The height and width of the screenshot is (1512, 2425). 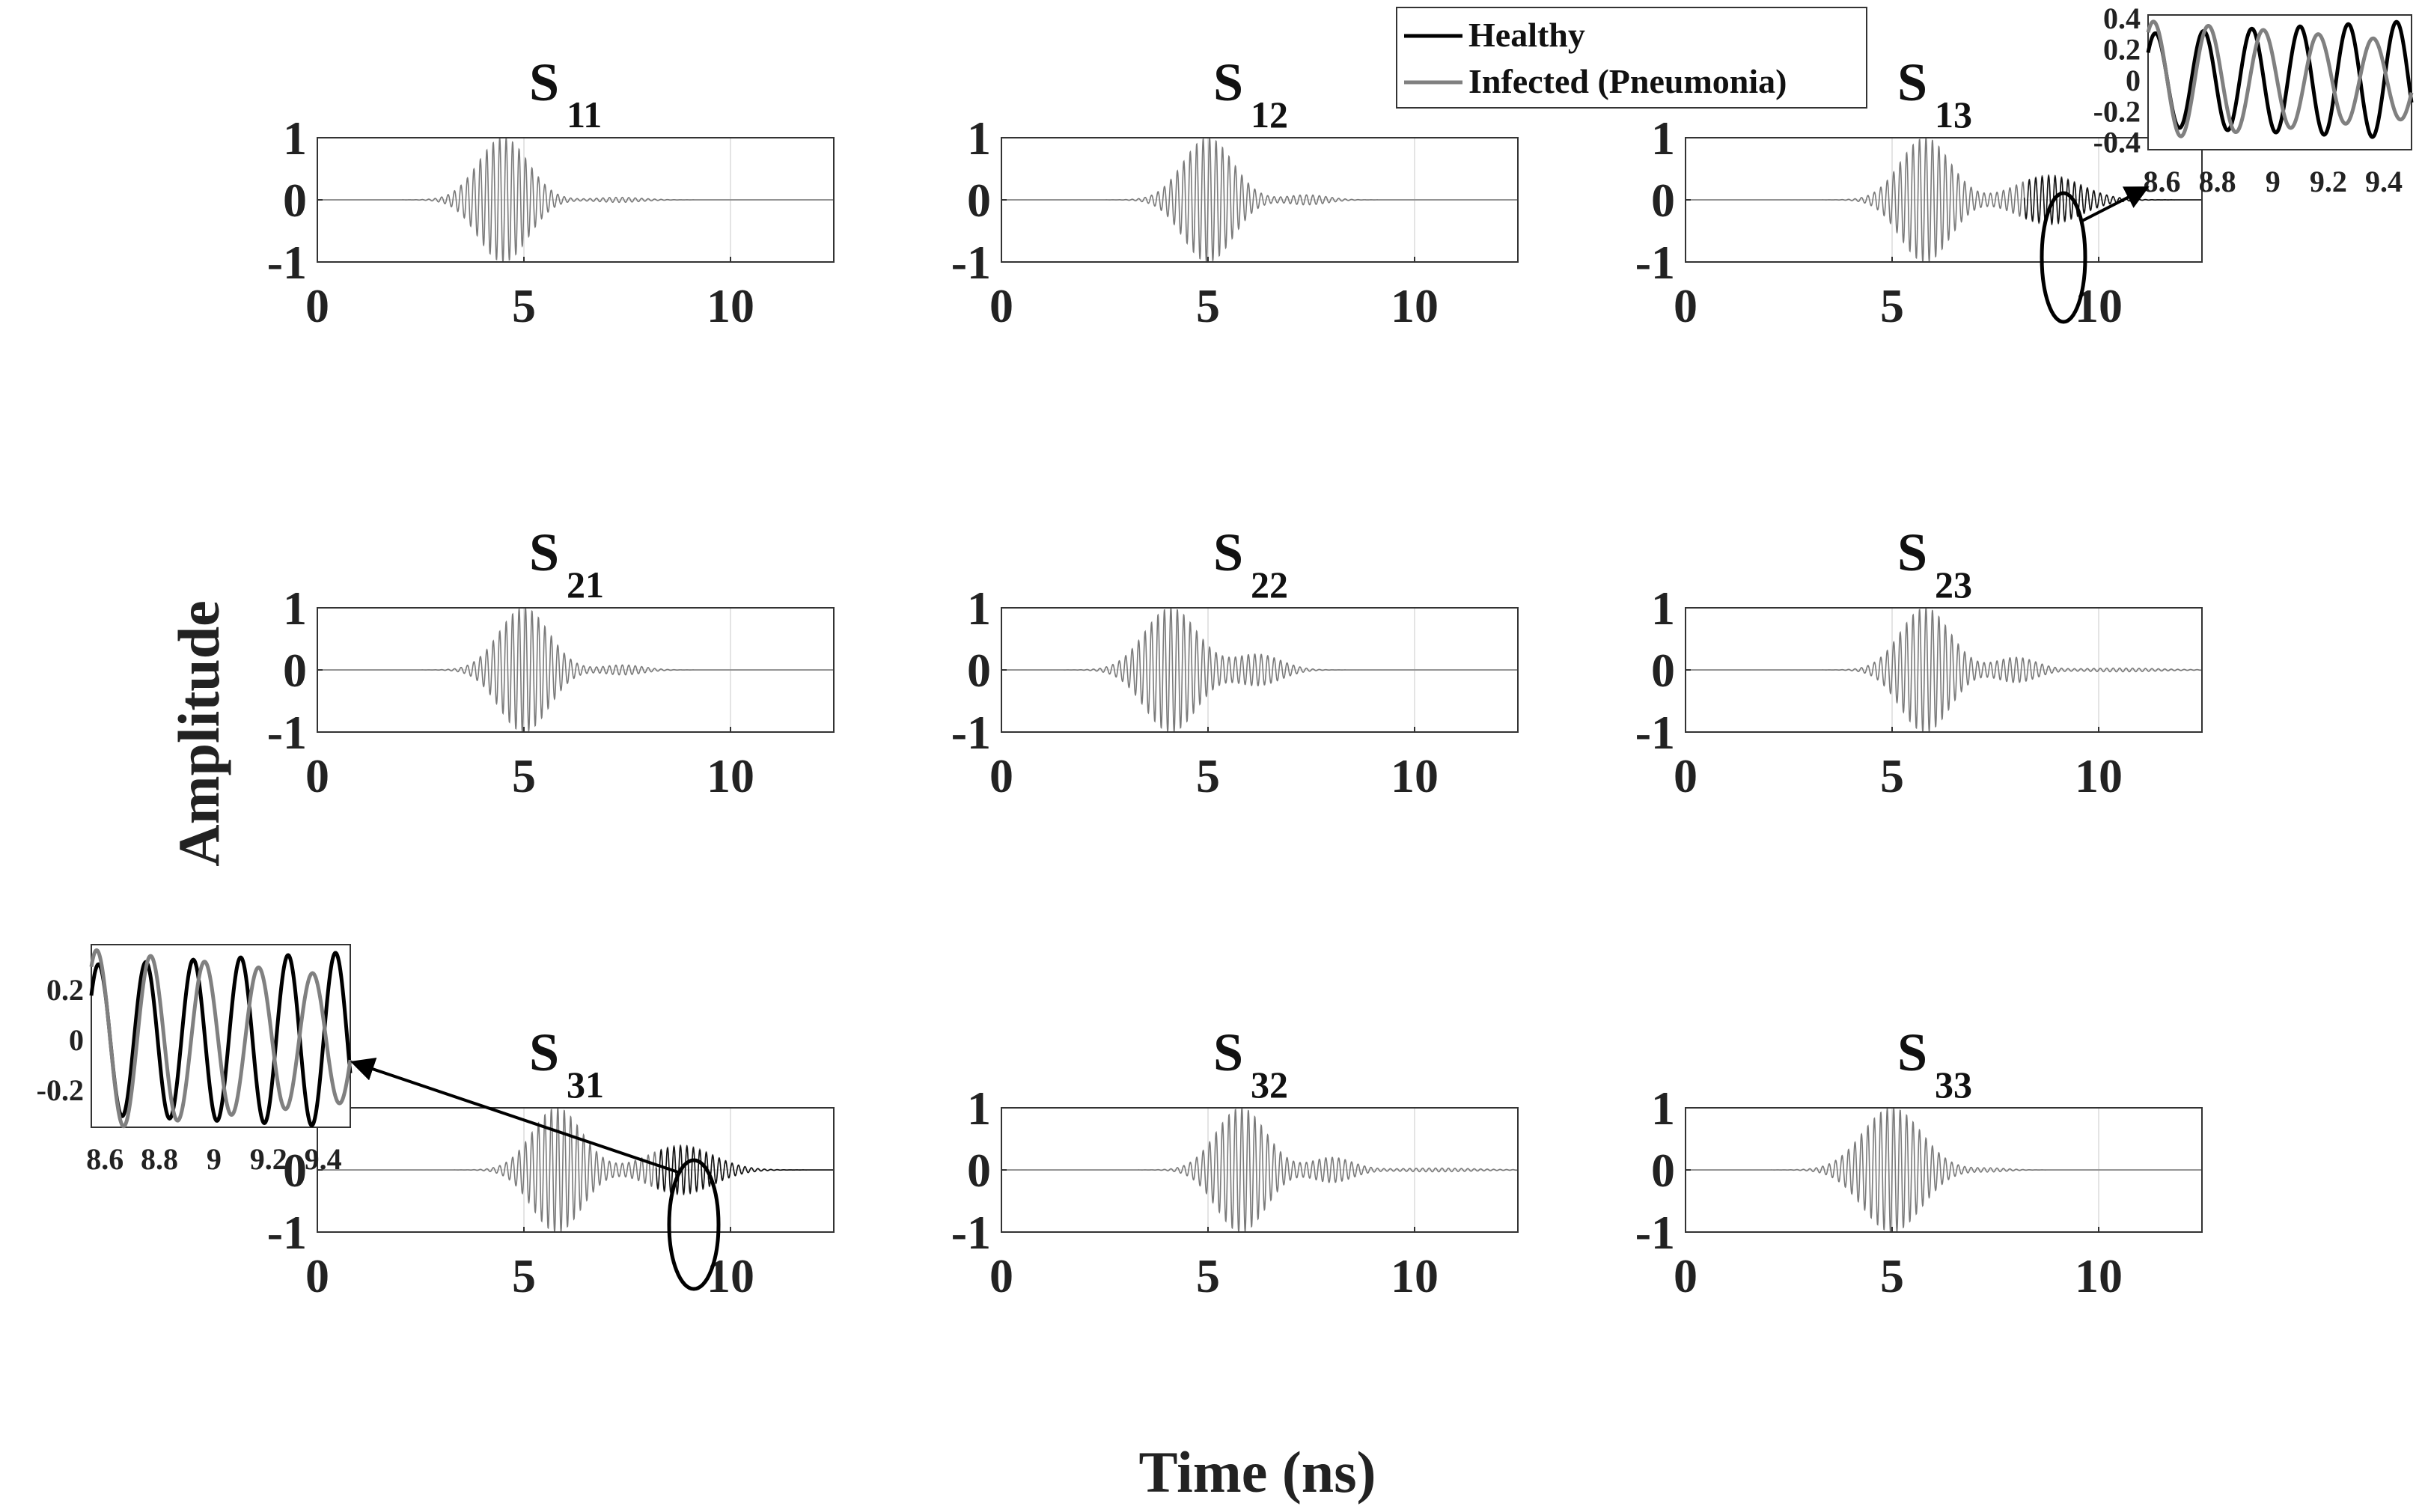 What do you see at coordinates (585, 1085) in the screenshot?
I see `subplot-title-subscript: 31` at bounding box center [585, 1085].